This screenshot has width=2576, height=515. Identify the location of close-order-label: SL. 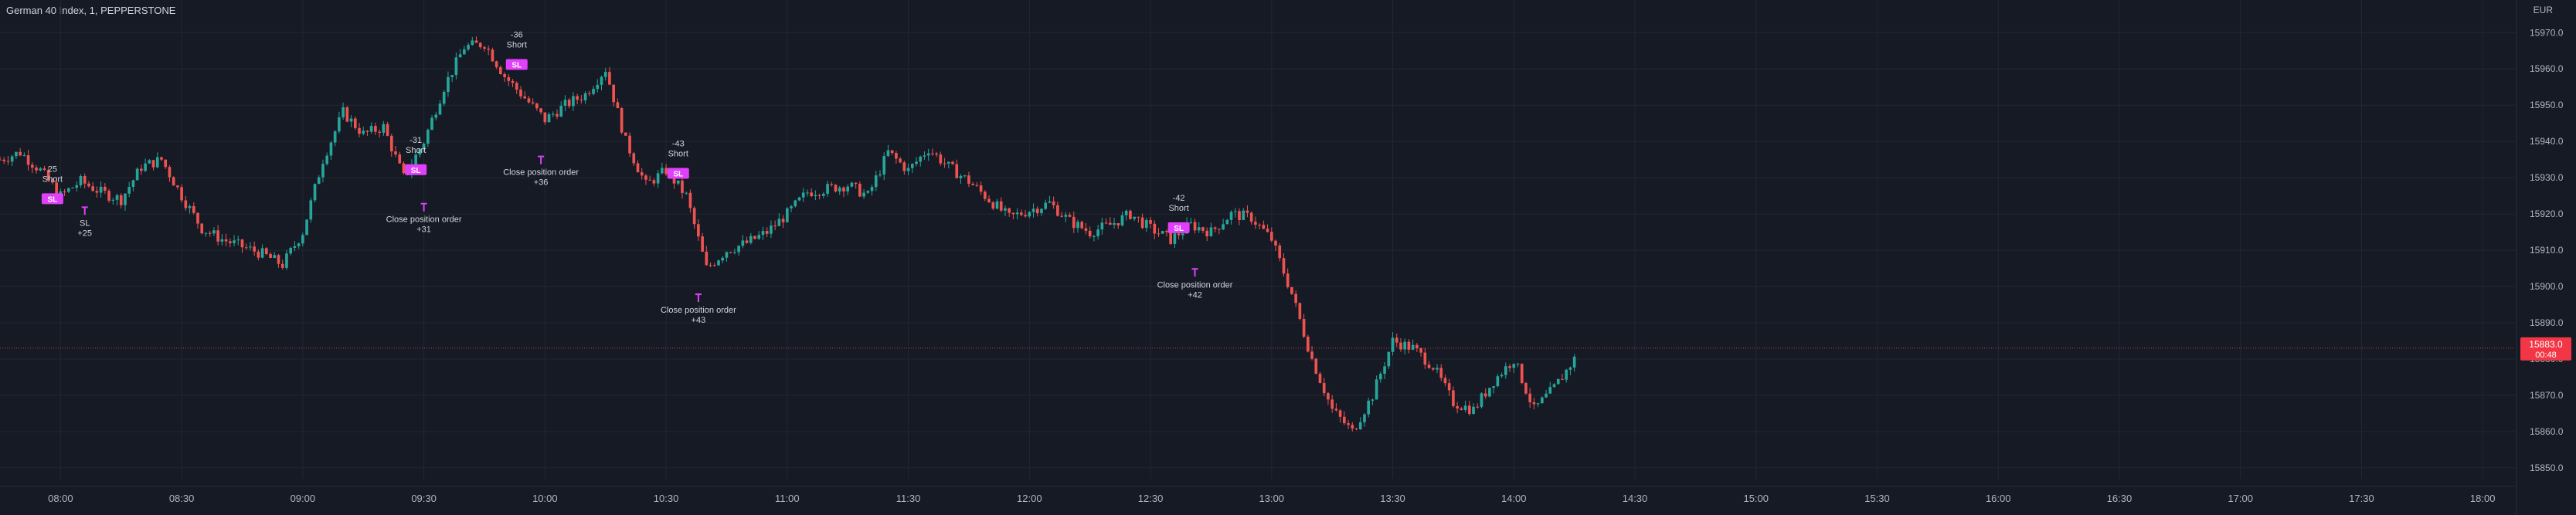
(85, 223).